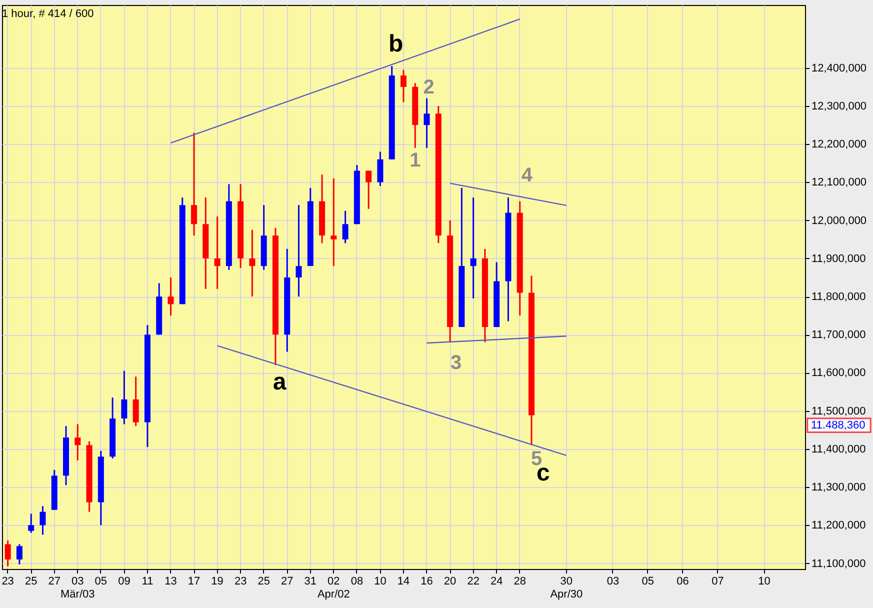 The image size is (873, 608). I want to click on x-tick-label: 31, so click(310, 582).